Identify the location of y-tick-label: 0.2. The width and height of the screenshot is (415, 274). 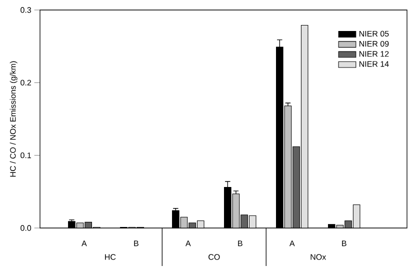
(25, 83).